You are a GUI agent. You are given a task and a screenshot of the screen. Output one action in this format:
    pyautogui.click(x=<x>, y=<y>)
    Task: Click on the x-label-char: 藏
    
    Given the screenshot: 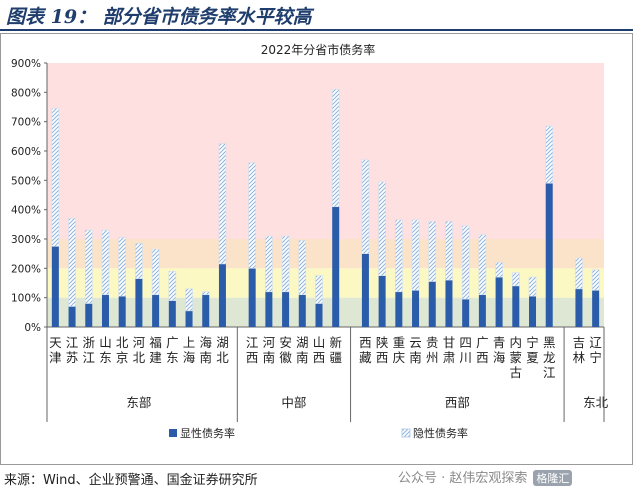 What is the action you would take?
    pyautogui.click(x=365, y=357)
    